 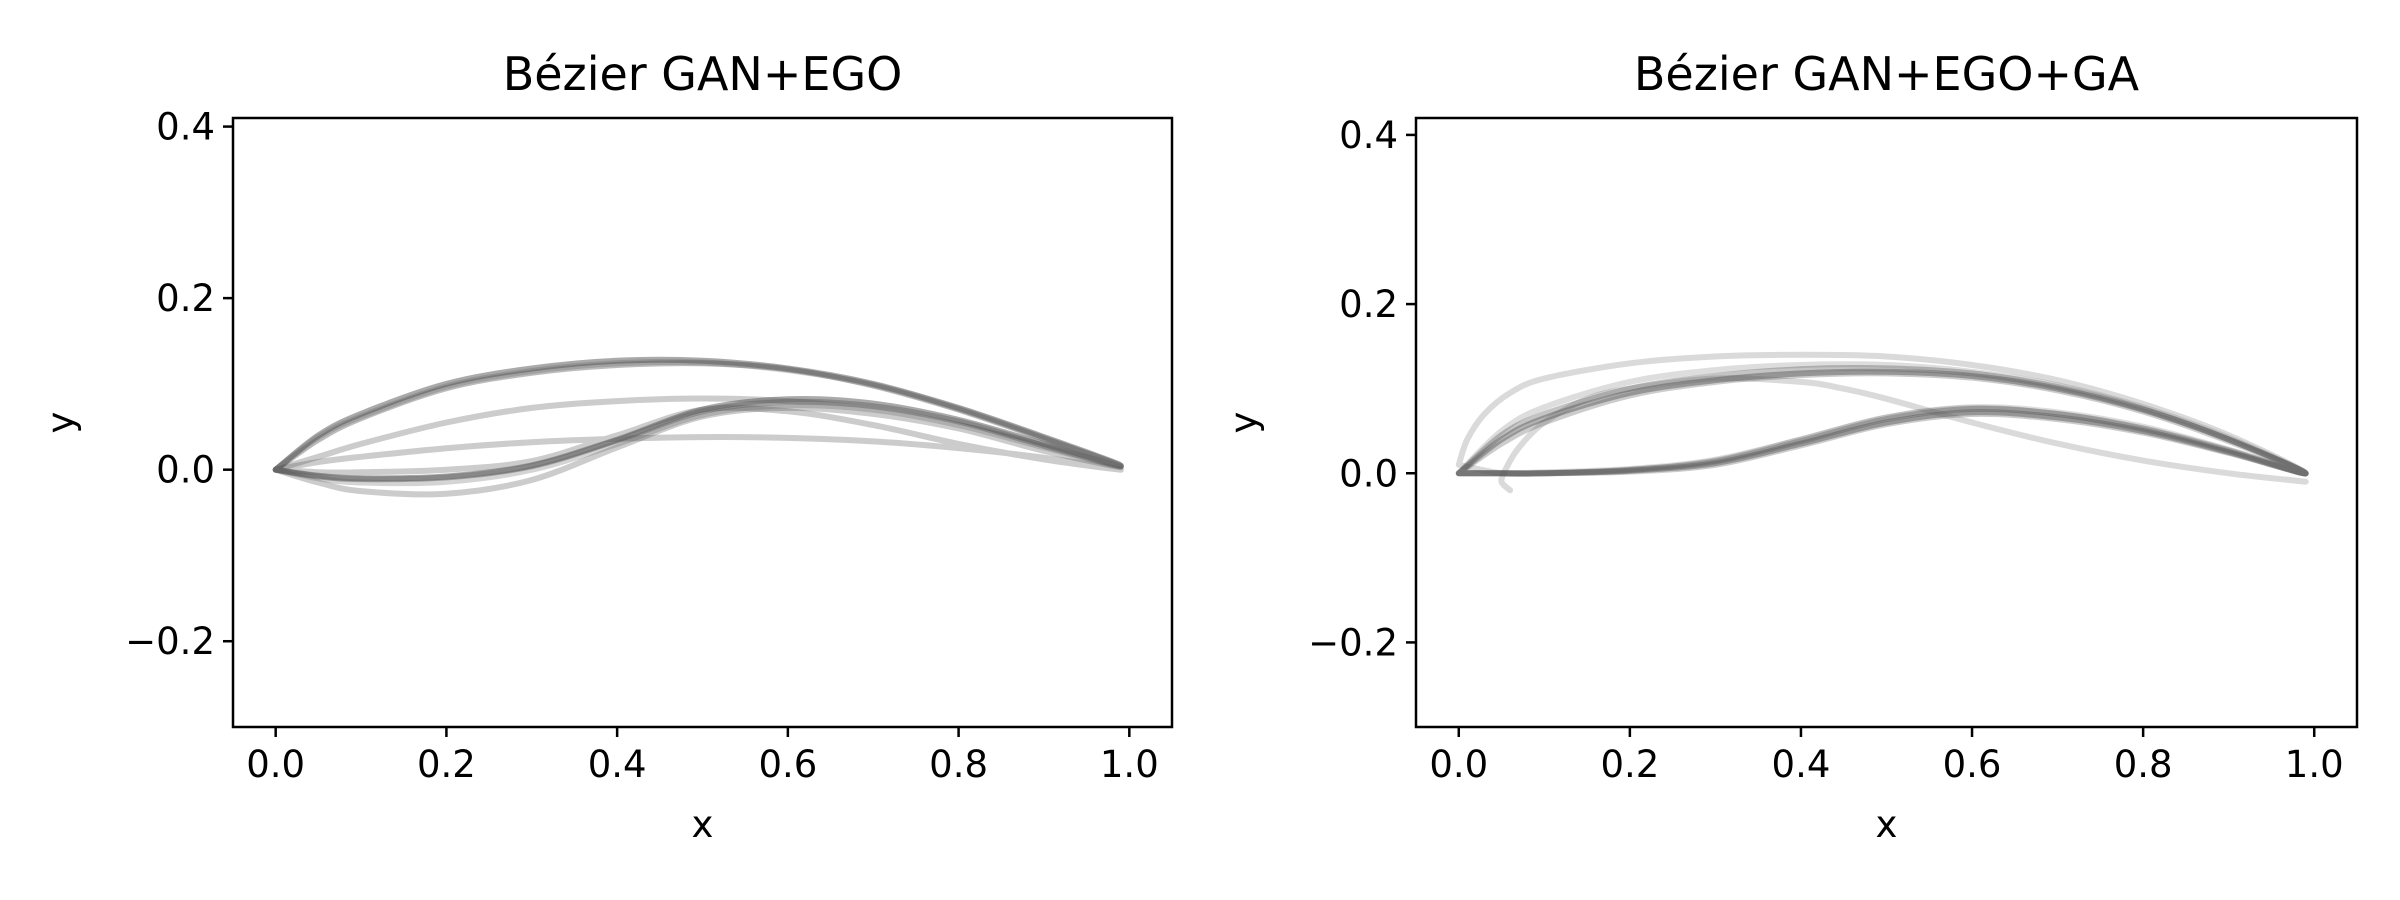 I want to click on chart-title: Bézier GAN+EGO+GA, so click(x=1887, y=74).